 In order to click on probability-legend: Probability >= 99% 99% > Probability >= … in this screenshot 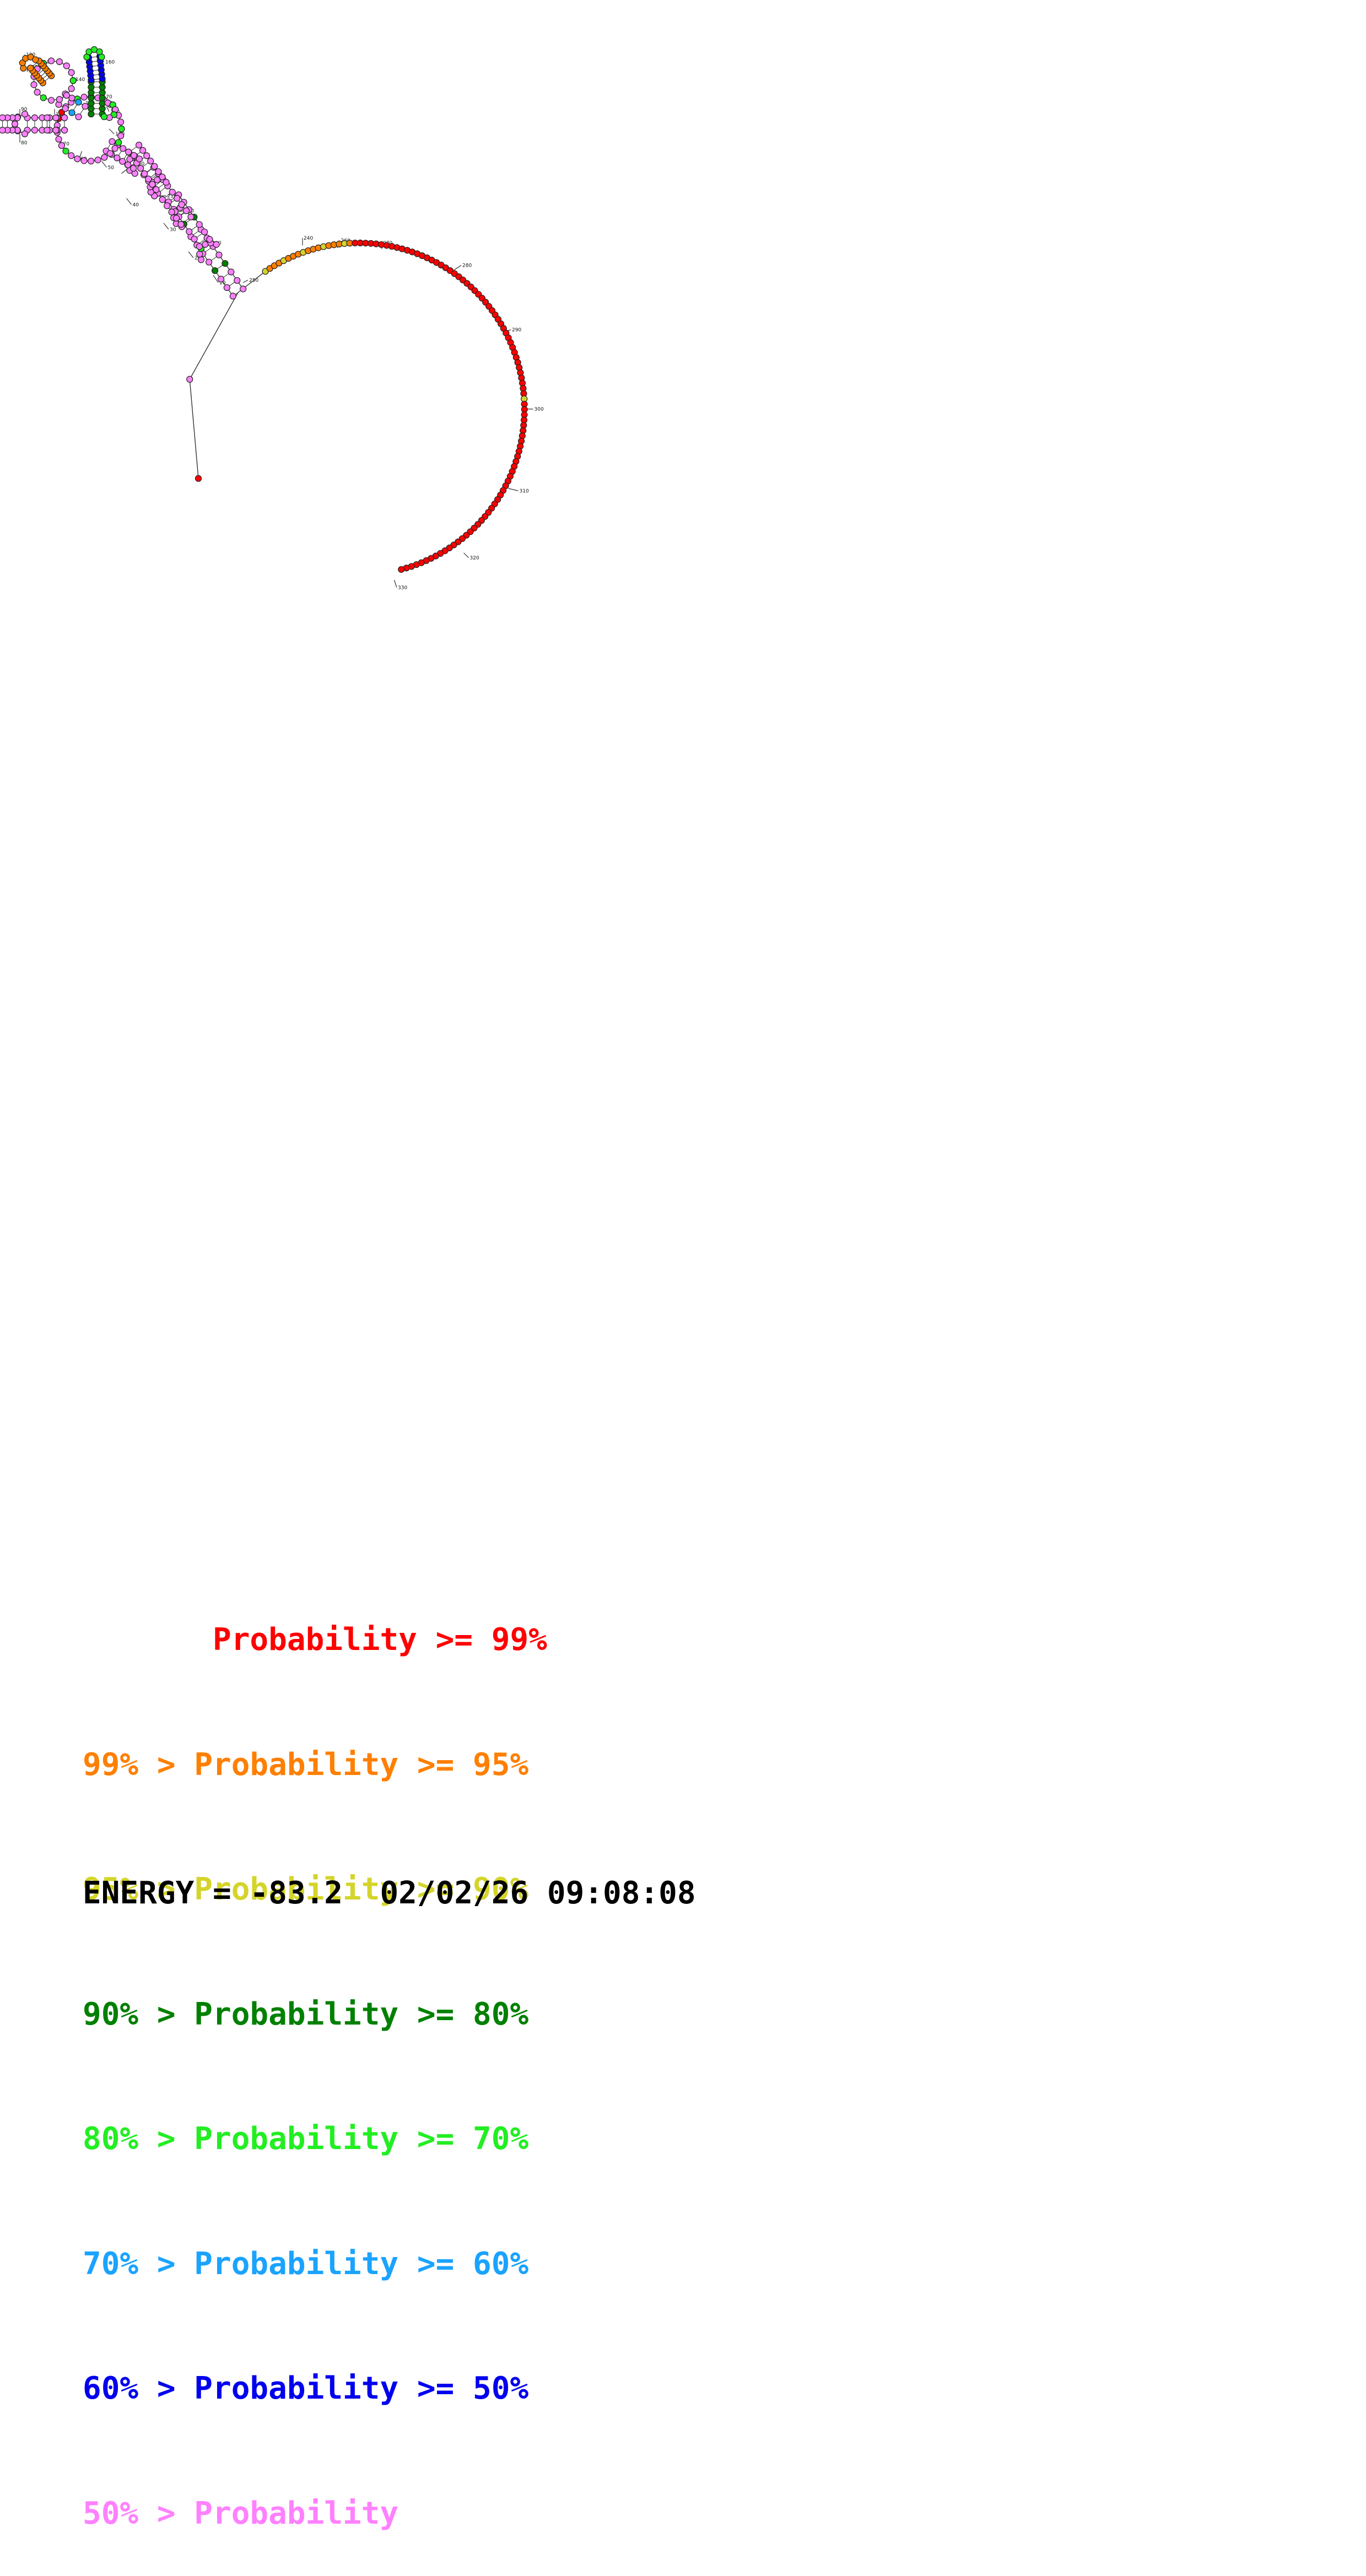, I will do `click(315, 2056)`.